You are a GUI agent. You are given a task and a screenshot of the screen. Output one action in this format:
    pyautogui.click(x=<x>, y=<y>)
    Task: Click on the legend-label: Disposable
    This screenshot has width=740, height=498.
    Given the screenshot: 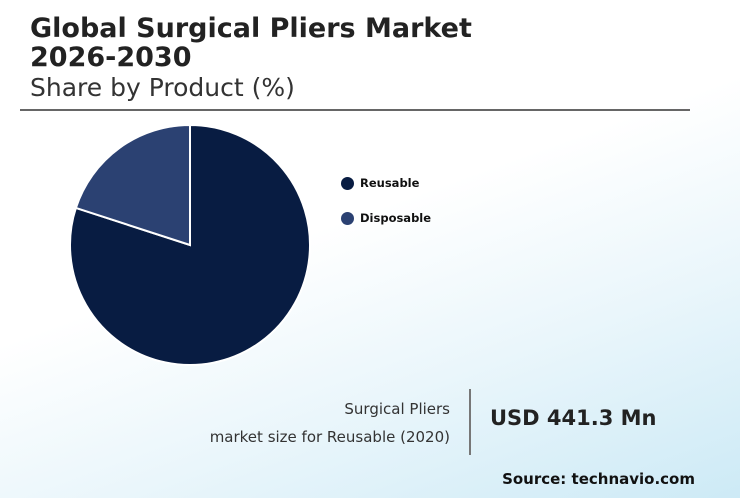 What is the action you would take?
    pyautogui.click(x=396, y=218)
    